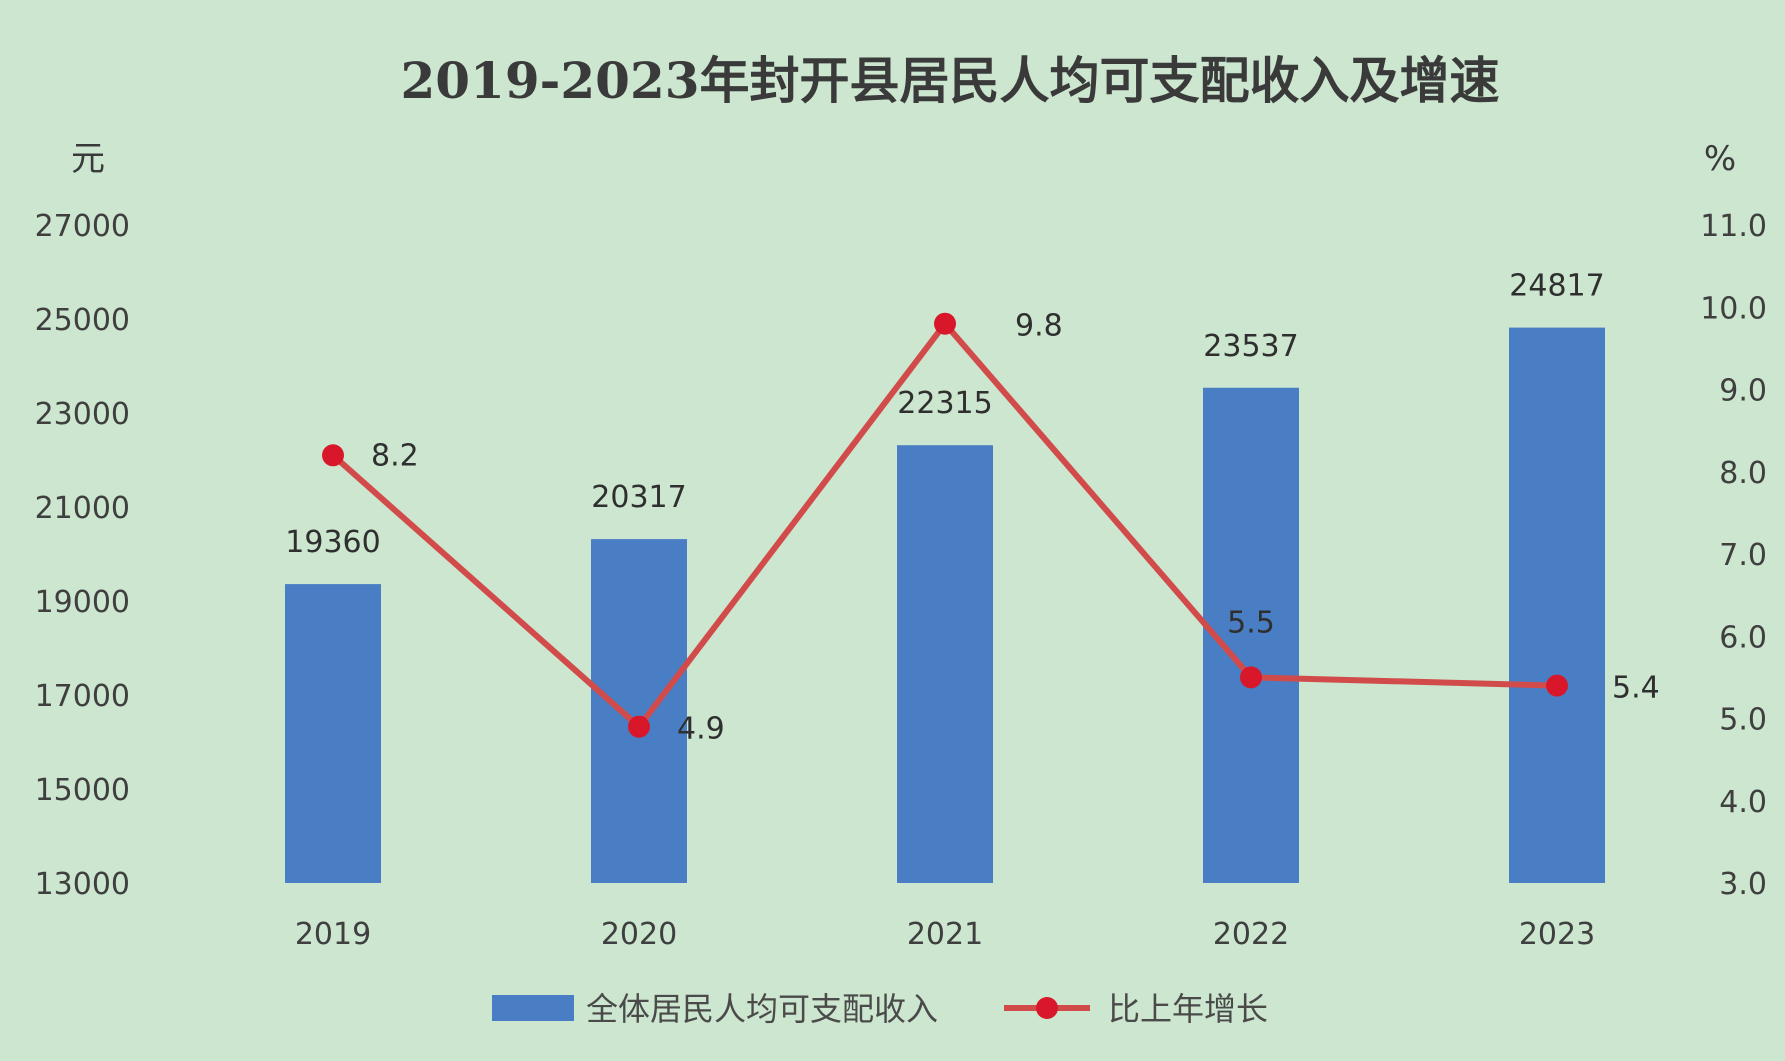 This screenshot has width=1785, height=1061. I want to click on bar-2022, so click(1251, 635).